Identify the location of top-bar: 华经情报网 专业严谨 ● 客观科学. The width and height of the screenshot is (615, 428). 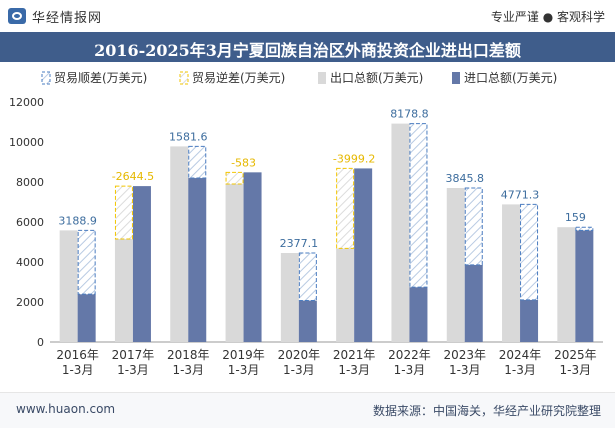
(307, 16).